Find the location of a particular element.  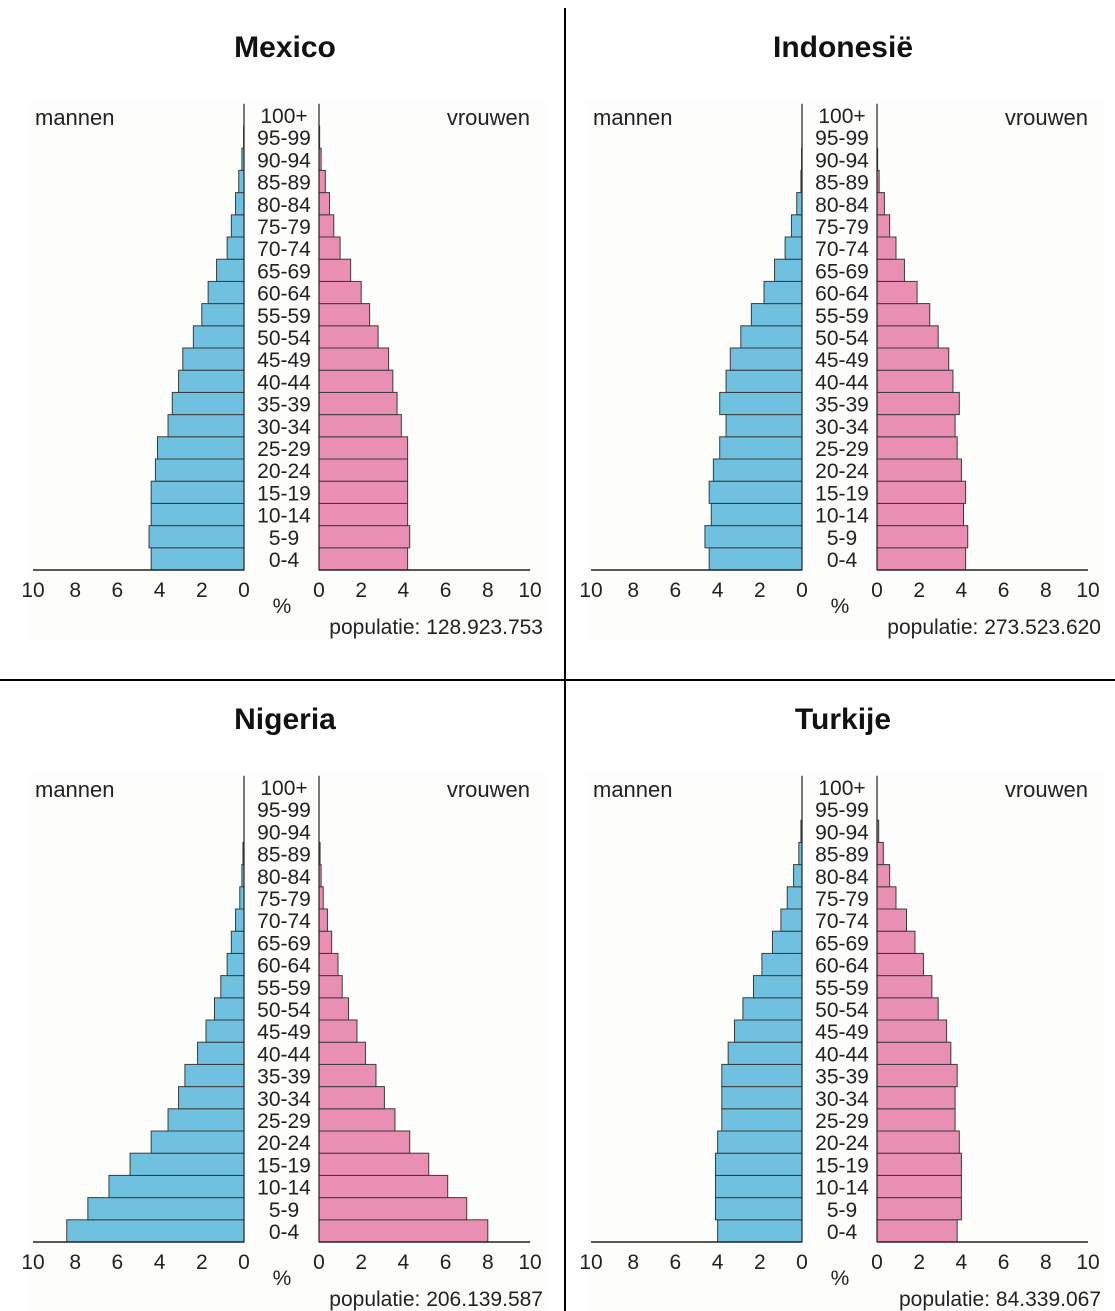

population-value: 206.139.587 is located at coordinates (484, 1299).